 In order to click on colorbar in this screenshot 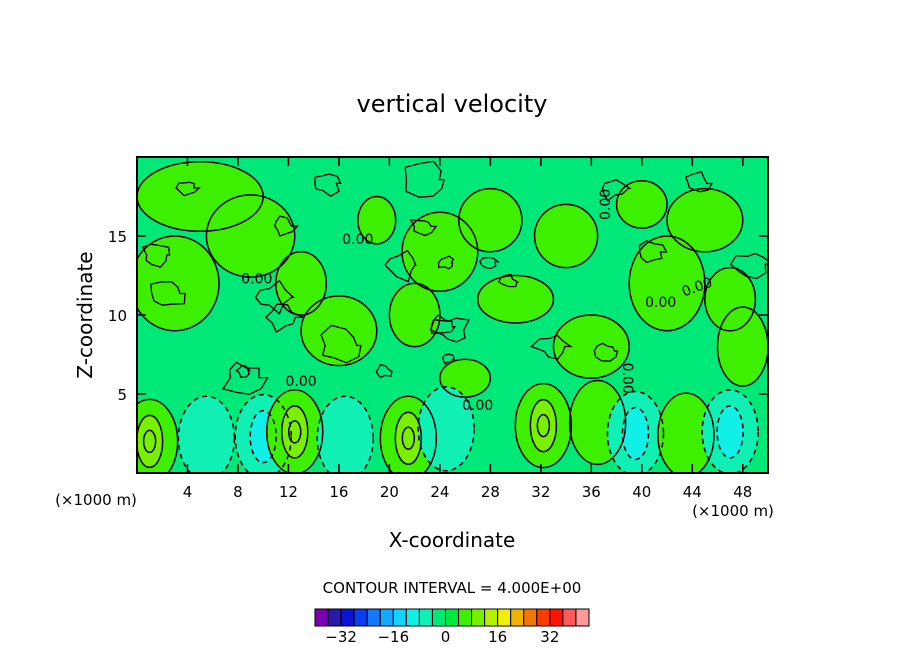, I will do `click(452, 617)`.